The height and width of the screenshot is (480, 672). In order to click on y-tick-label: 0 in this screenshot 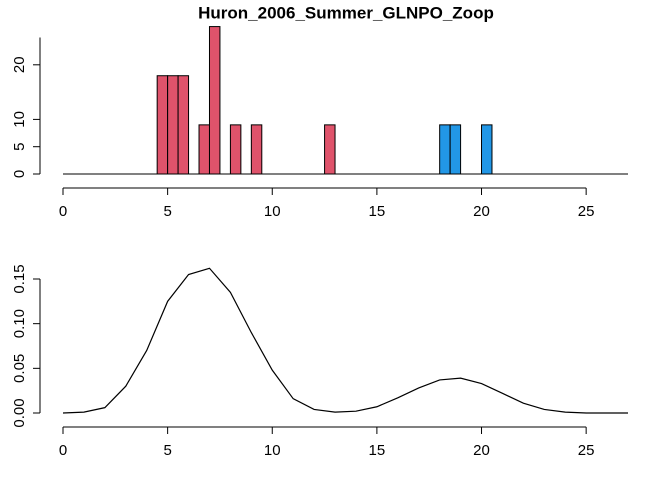, I will do `click(19, 174)`.